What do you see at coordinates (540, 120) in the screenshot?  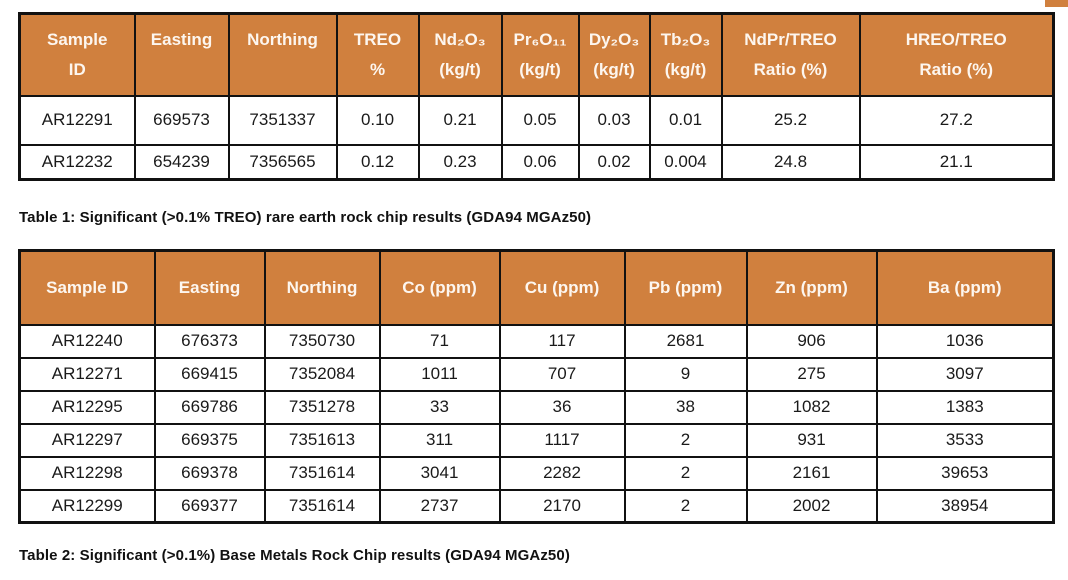 I see `table-cell: 0.05` at bounding box center [540, 120].